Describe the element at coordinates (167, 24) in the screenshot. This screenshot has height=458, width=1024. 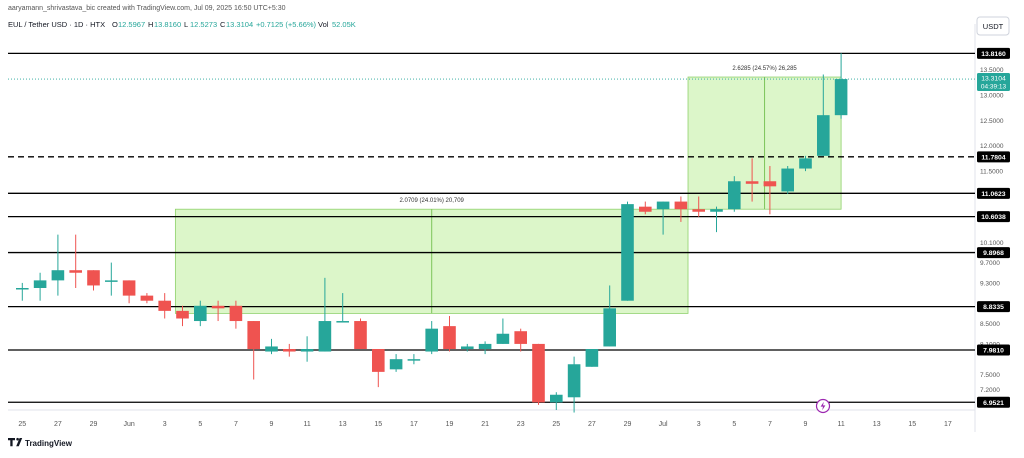
I see `ohlc-value: 13.8160` at that location.